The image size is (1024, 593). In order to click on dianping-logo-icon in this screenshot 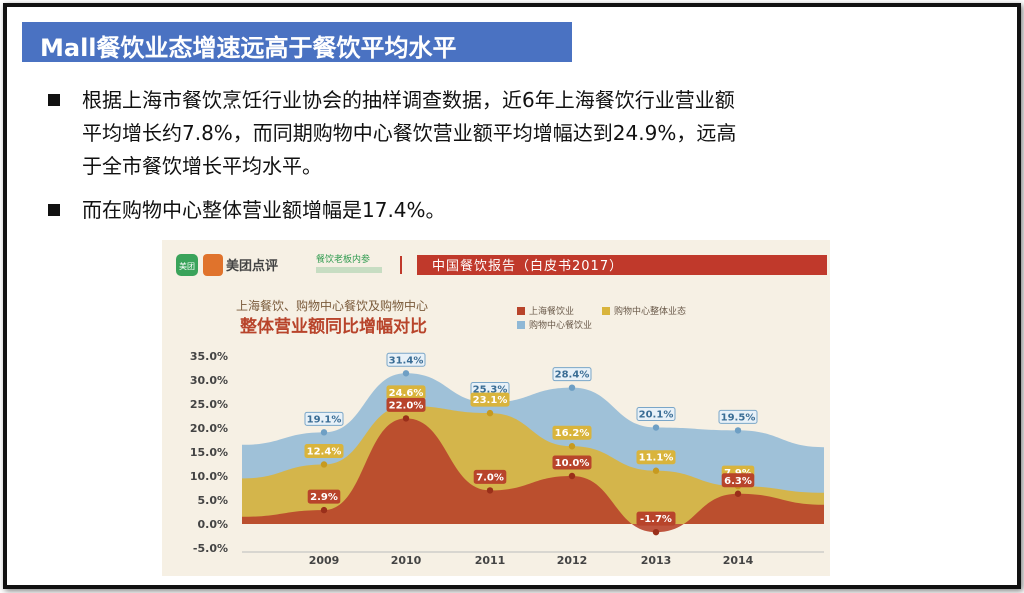, I will do `click(213, 265)`.